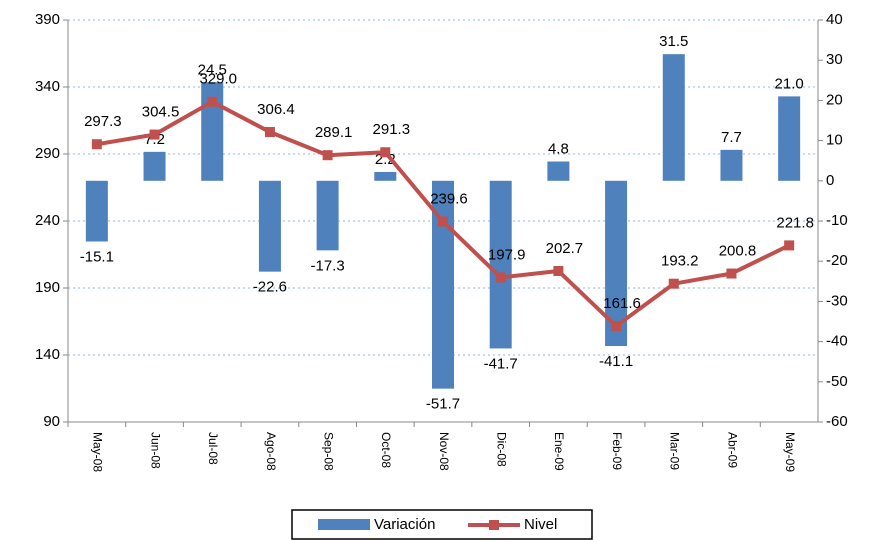 The height and width of the screenshot is (540, 878). I want to click on bar-value-label: -22.6, so click(270, 287).